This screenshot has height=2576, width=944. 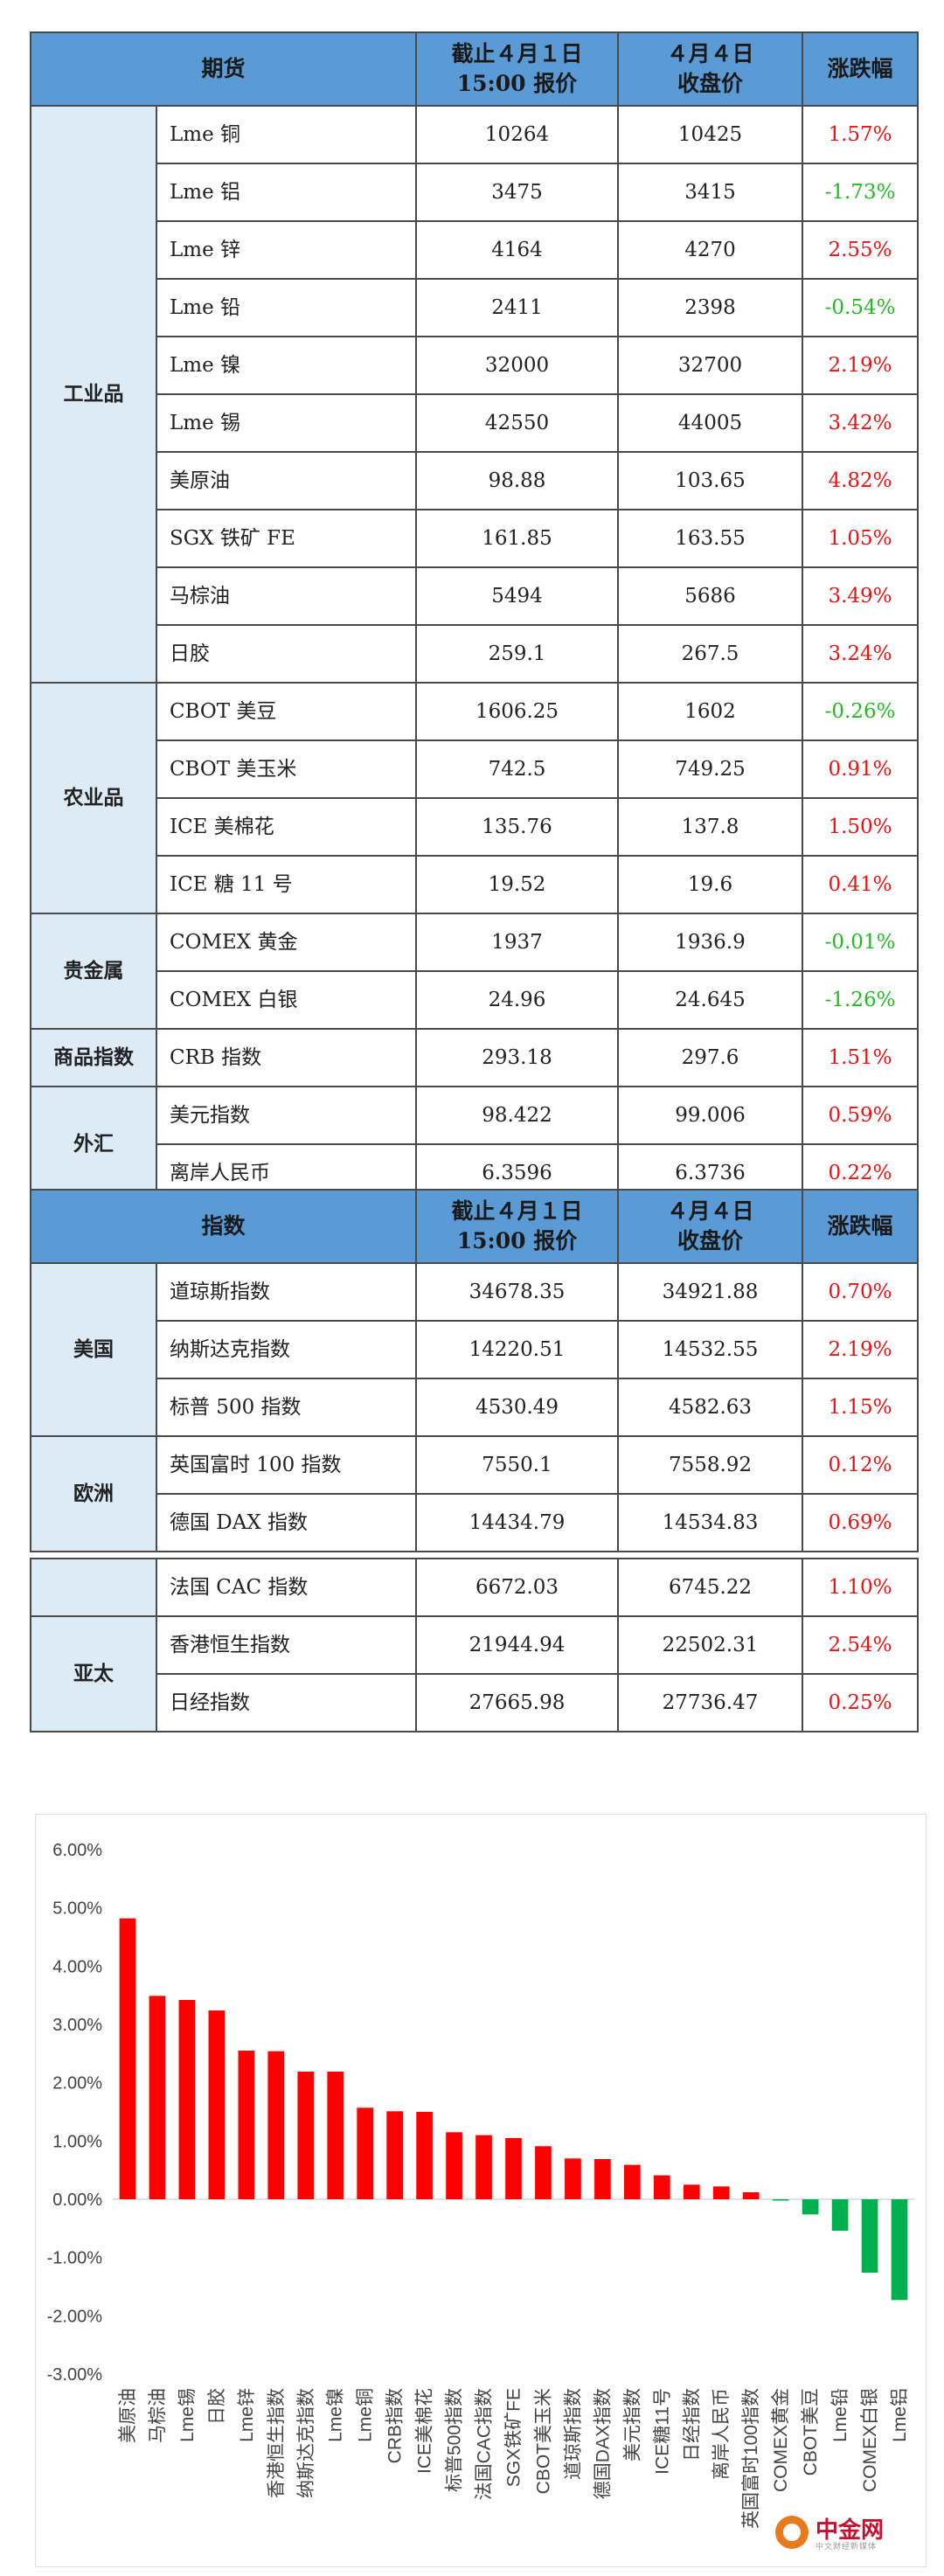 I want to click on instrument-name: 美原油, so click(x=286, y=480).